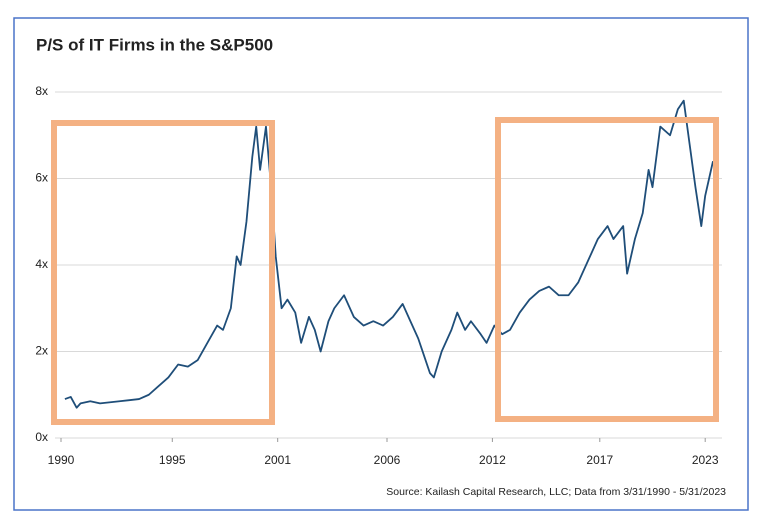  What do you see at coordinates (154, 44) in the screenshot?
I see `chart-title: P/S of IT Firms in the S&P500` at bounding box center [154, 44].